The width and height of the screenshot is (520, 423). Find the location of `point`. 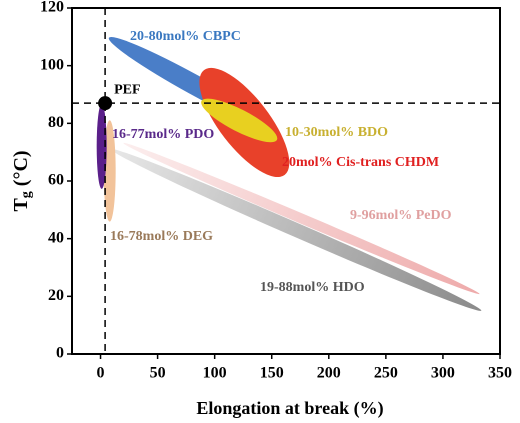

point is located at coordinates (105, 103).